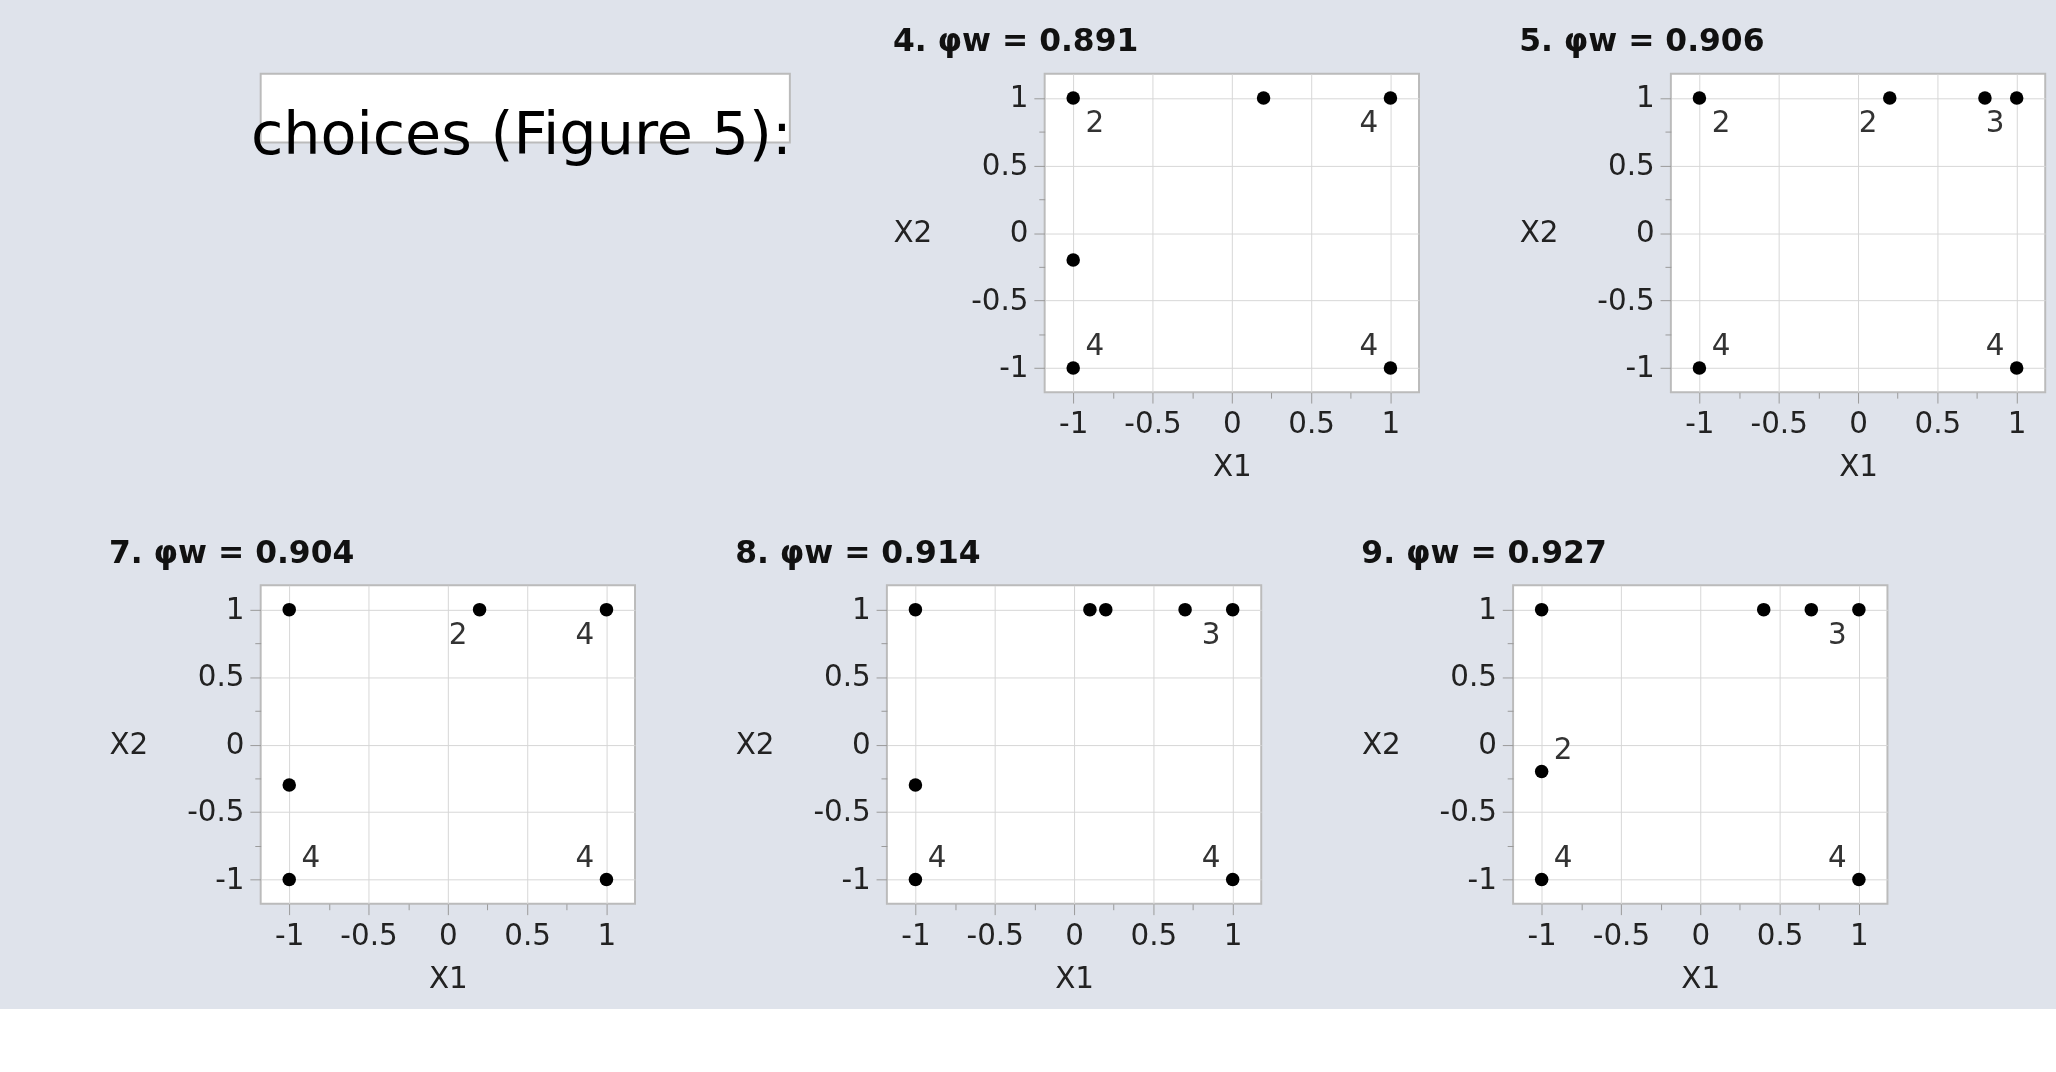 This screenshot has width=2056, height=1072. Describe the element at coordinates (858, 551) in the screenshot. I see `chart-title: 8. φw = 0.914` at that location.